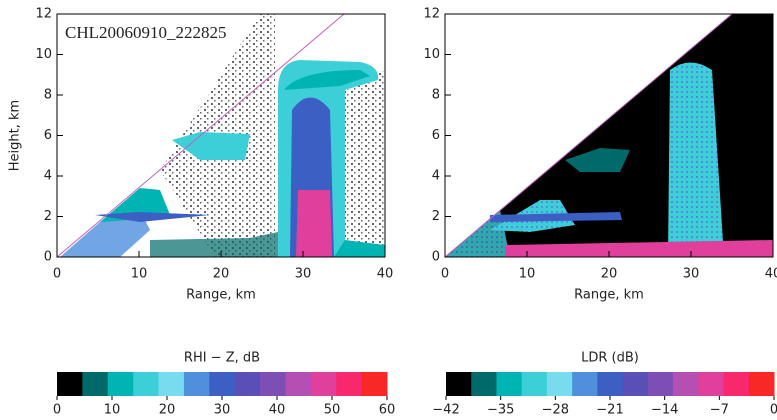 This screenshot has width=777, height=420. What do you see at coordinates (387, 410) in the screenshot?
I see `colorbar-tick-label: 60` at bounding box center [387, 410].